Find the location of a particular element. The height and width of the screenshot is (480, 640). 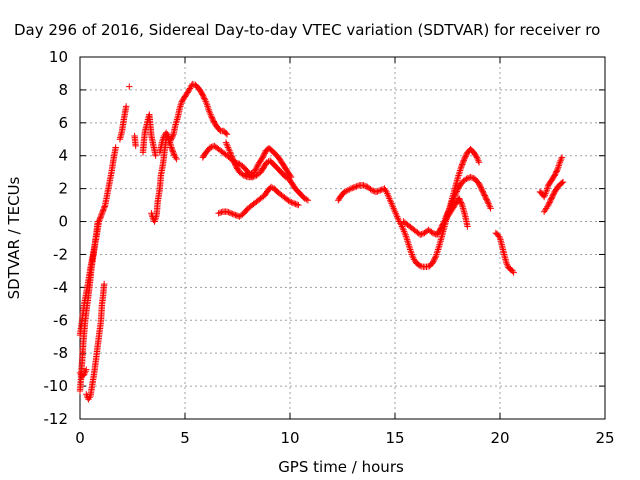

y-tick-label: -6 is located at coordinates (60, 320).